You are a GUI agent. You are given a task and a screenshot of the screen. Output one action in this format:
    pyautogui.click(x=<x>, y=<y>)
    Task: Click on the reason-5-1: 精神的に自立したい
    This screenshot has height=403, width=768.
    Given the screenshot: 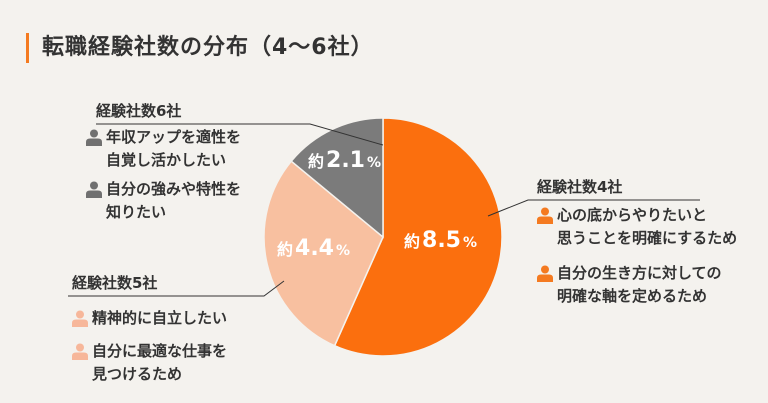 What is the action you would take?
    pyautogui.click(x=149, y=318)
    